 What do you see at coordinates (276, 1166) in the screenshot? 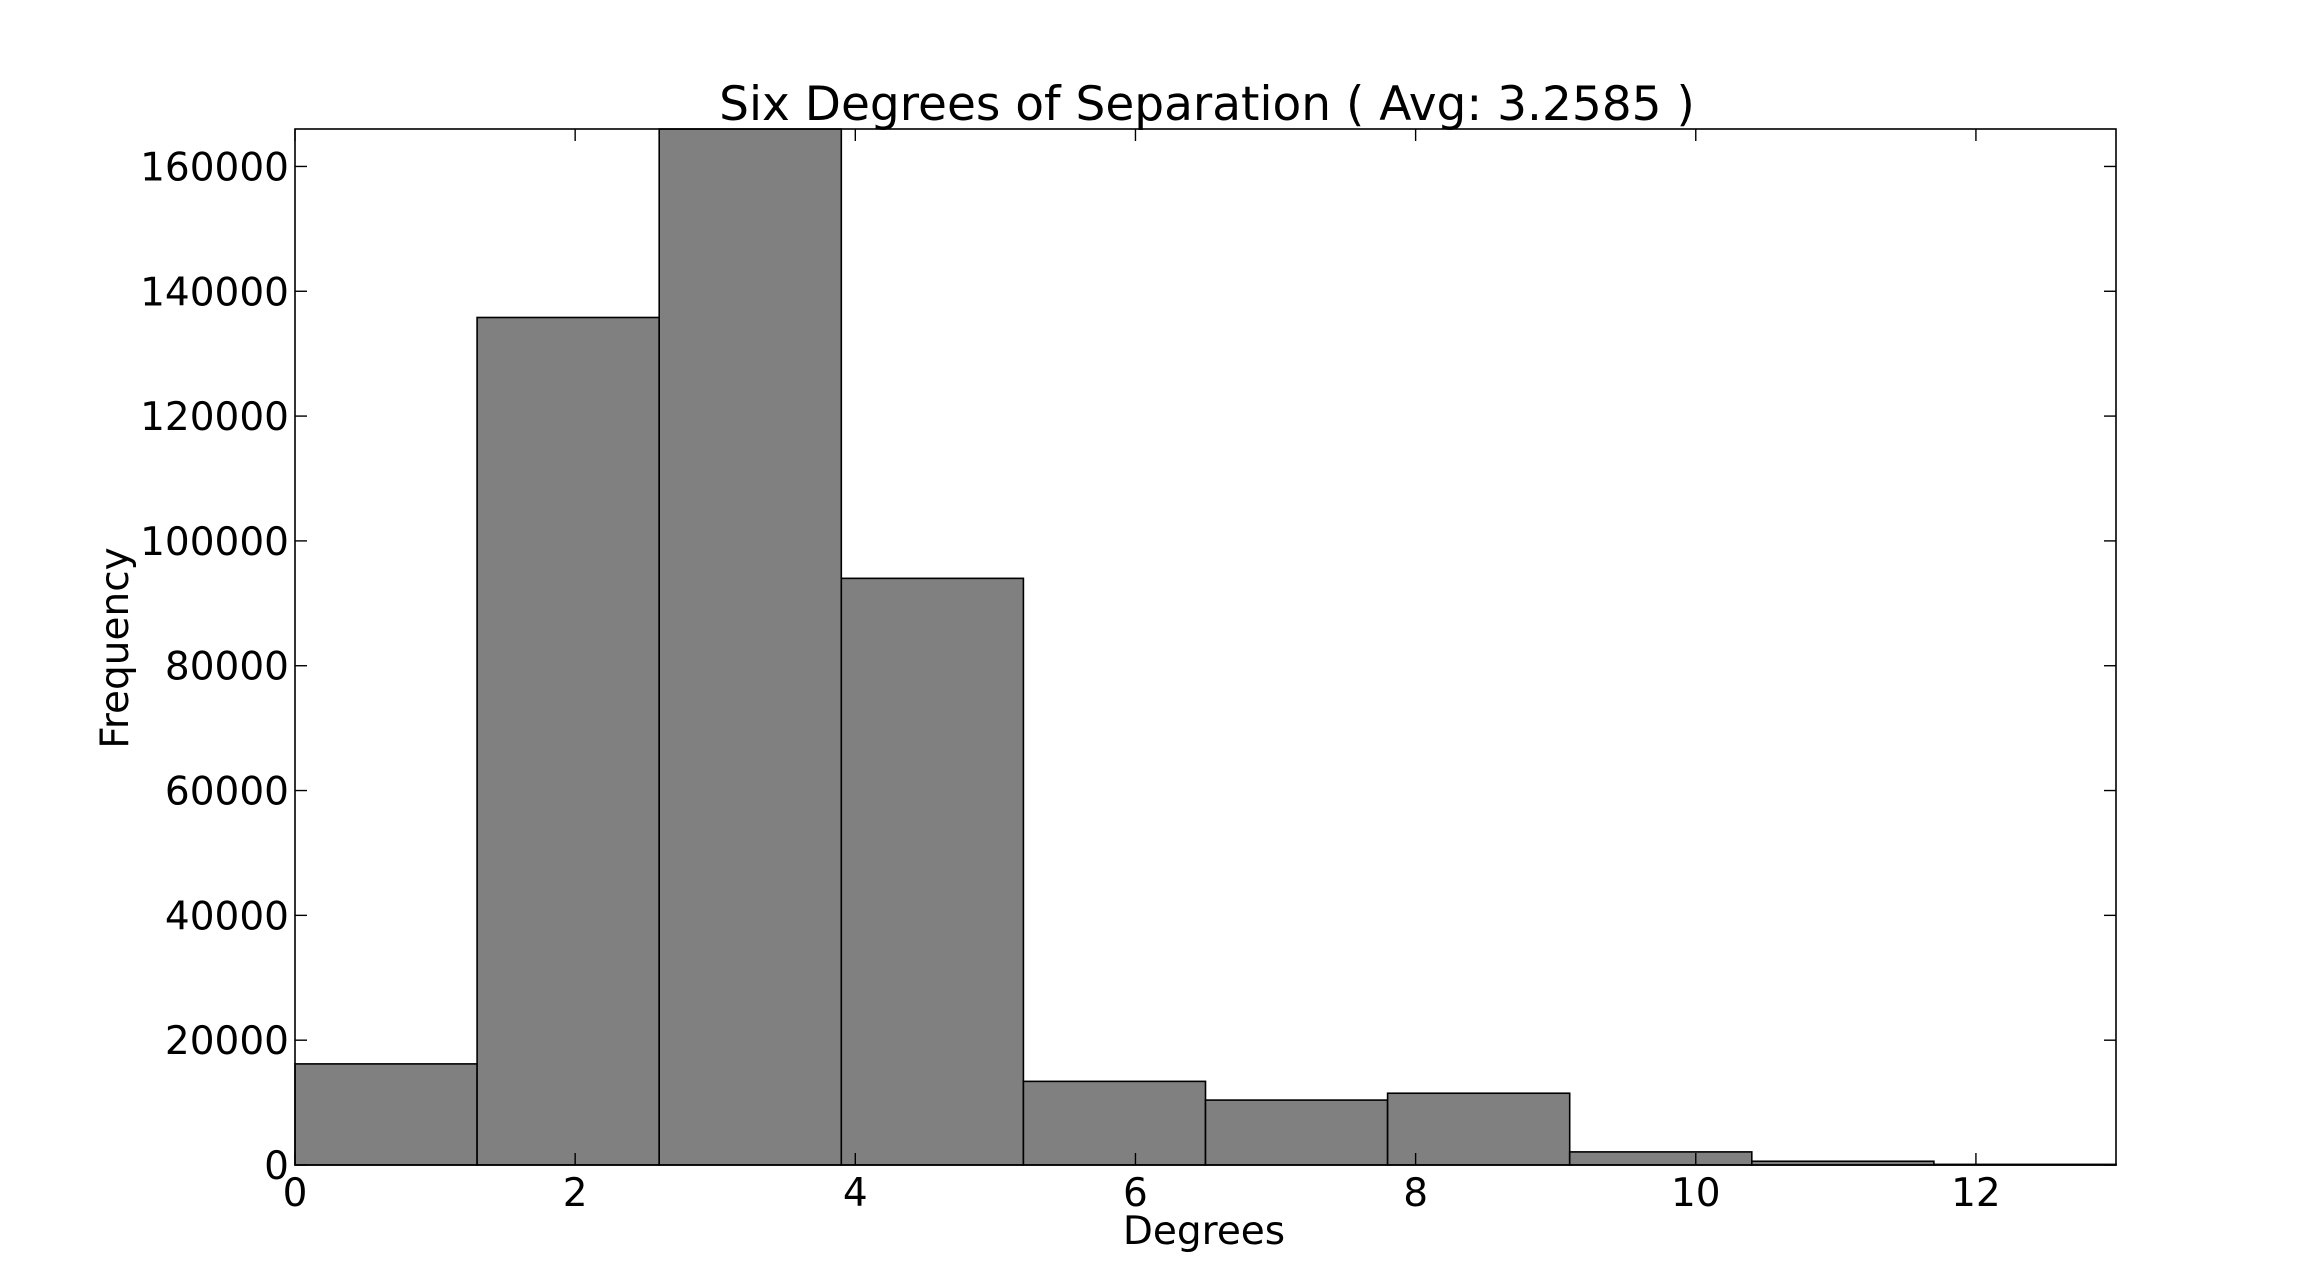
I see `y-tick-label: 0` at bounding box center [276, 1166].